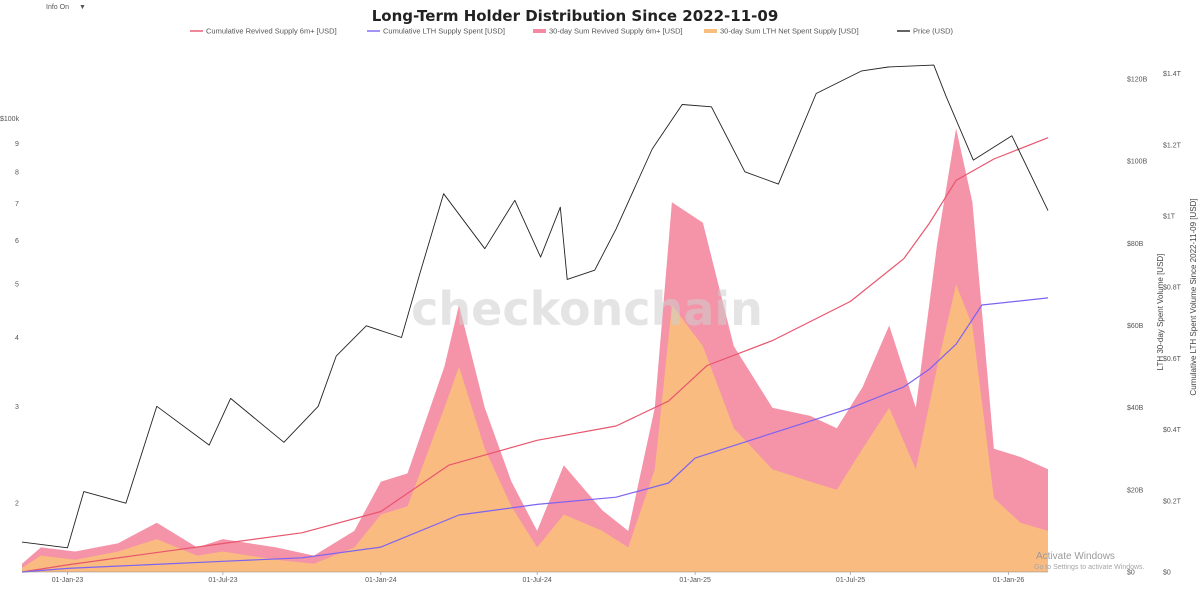 This screenshot has width=1200, height=595. Describe the element at coordinates (68, 580) in the screenshot. I see `x-tick-label-0: 01-Jan-23` at that location.